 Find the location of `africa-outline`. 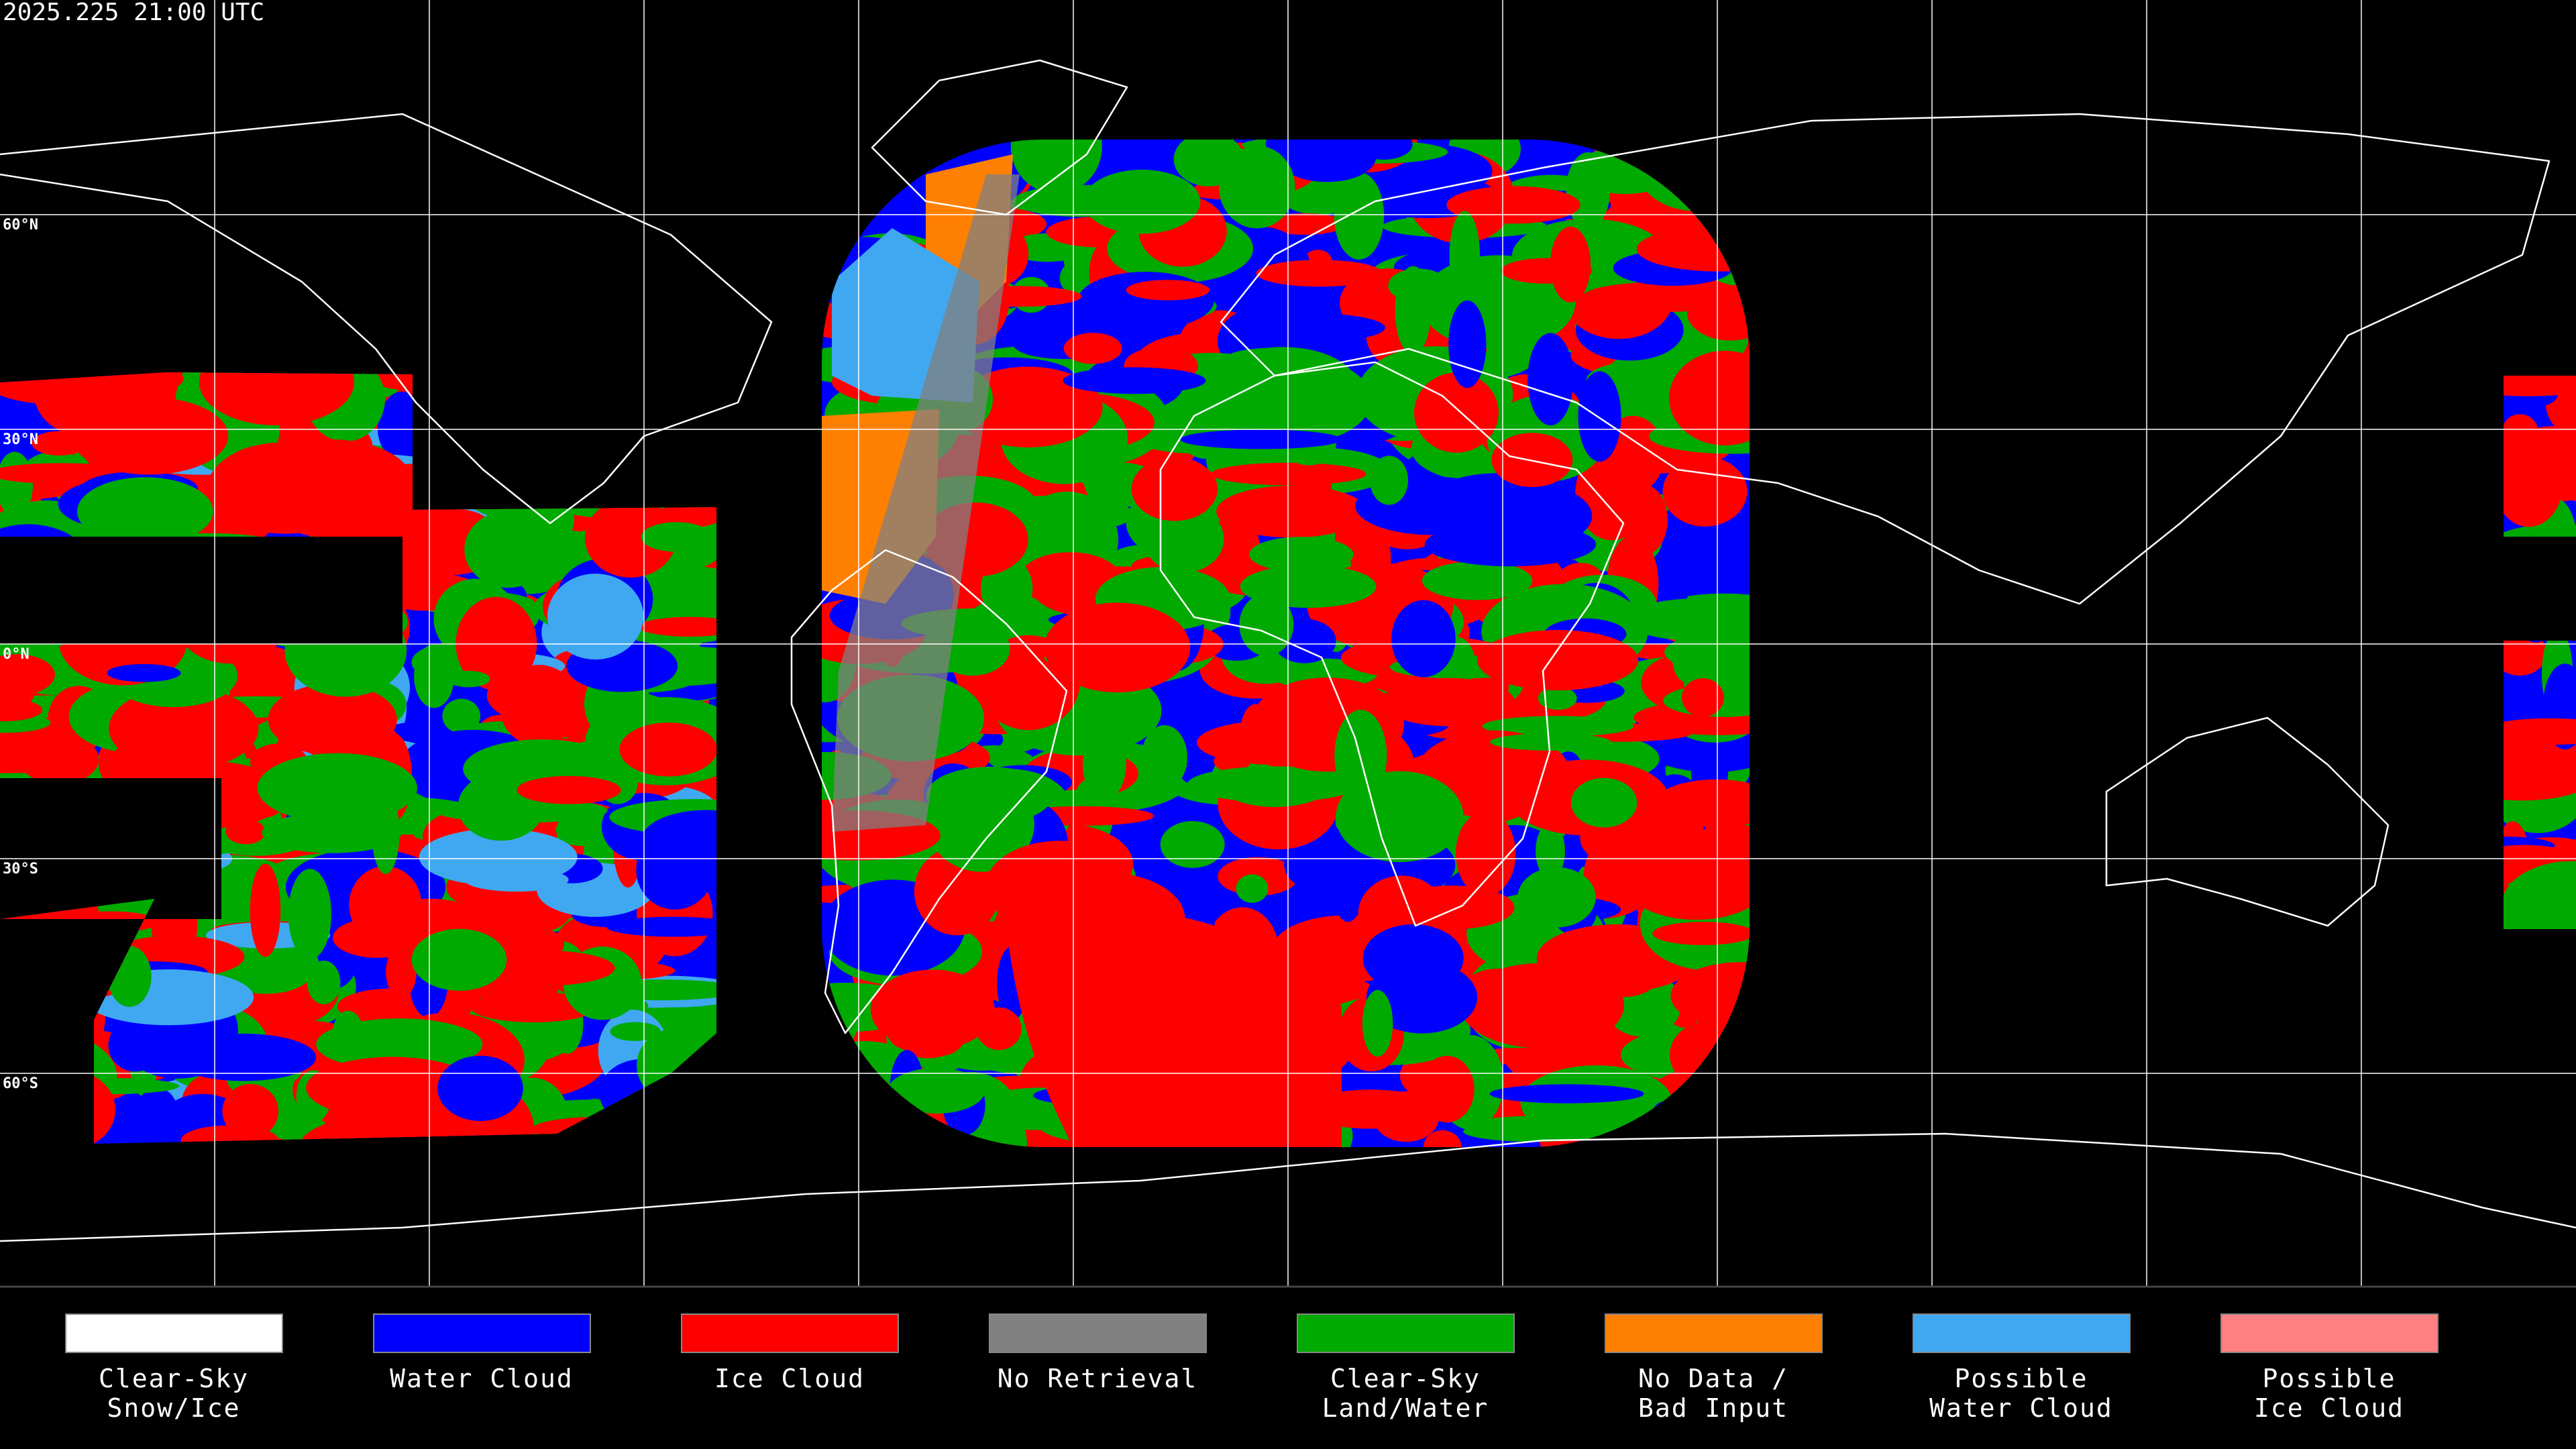

africa-outline is located at coordinates (1392, 644).